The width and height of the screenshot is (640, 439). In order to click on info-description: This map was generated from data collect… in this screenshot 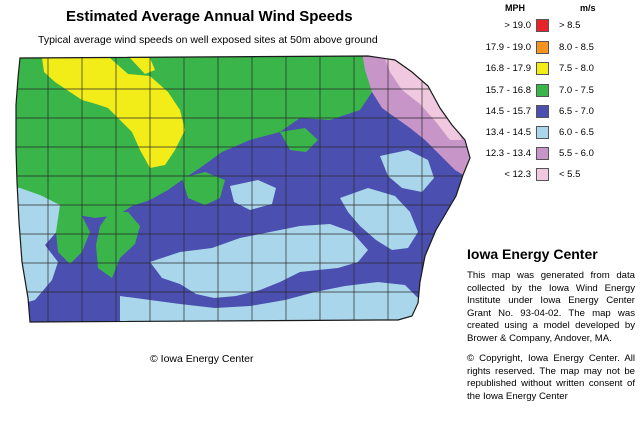, I will do `click(551, 307)`.